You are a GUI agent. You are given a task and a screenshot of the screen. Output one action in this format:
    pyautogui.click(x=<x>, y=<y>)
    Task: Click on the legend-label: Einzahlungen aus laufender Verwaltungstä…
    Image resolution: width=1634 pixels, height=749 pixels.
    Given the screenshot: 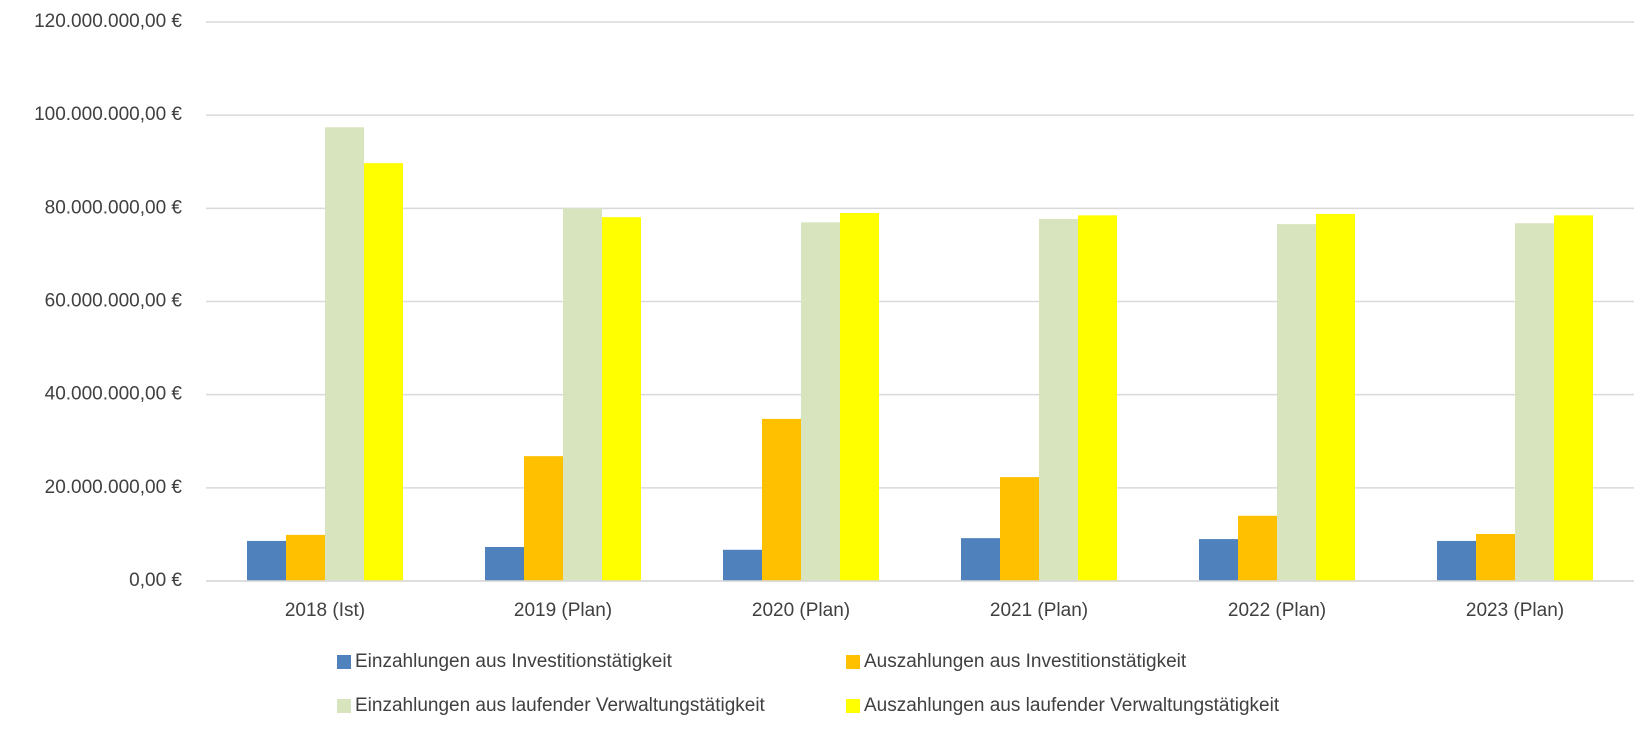 What is the action you would take?
    pyautogui.click(x=560, y=705)
    